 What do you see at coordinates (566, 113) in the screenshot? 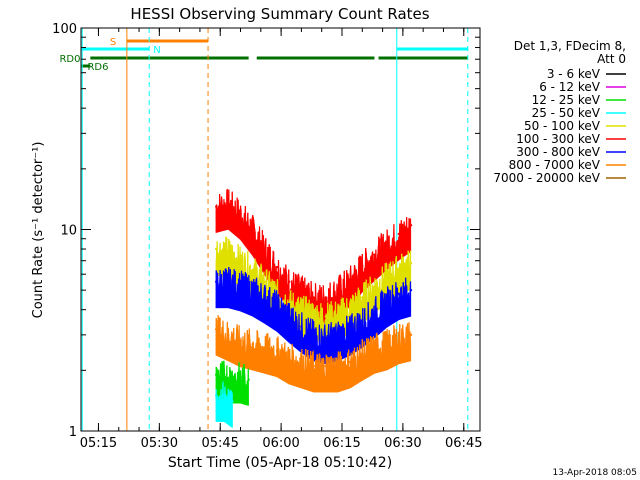
I see `legend-label-25-50-kev: 25 - 50 keV` at bounding box center [566, 113].